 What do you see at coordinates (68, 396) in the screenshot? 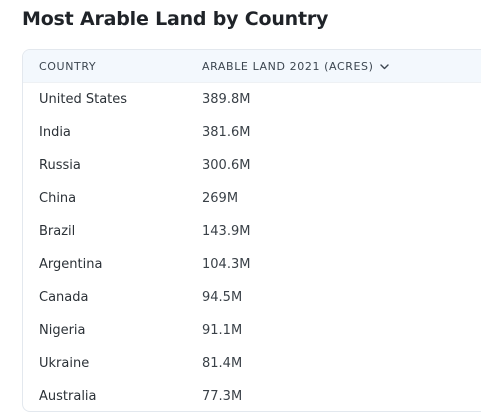
I see `country-cell: Australia` at bounding box center [68, 396].